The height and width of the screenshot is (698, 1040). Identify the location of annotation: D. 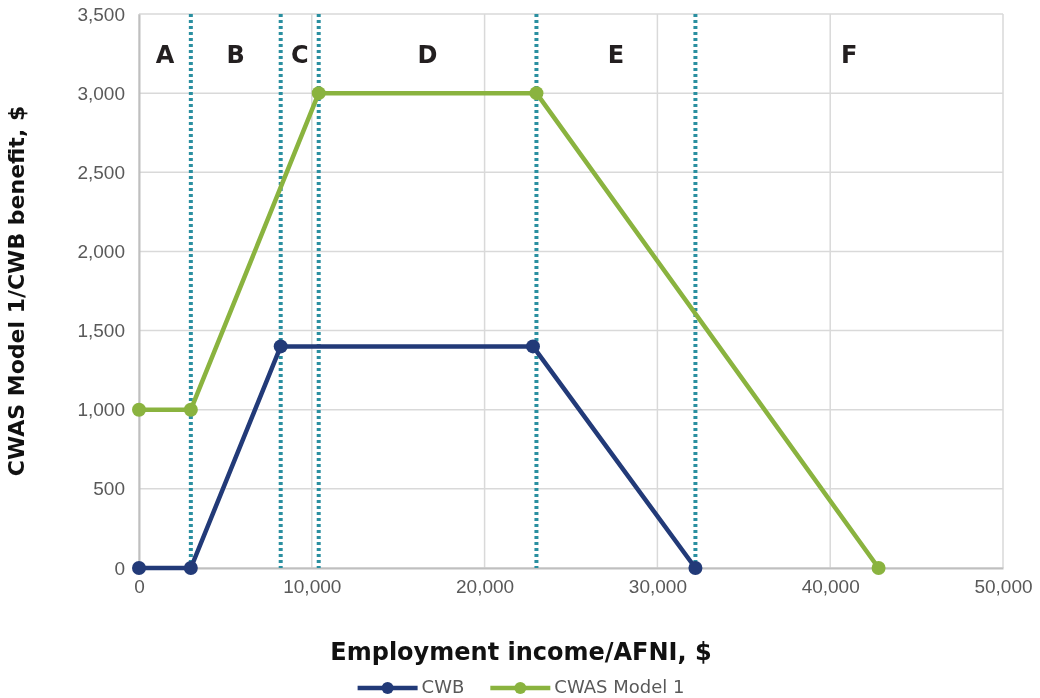
(427, 55).